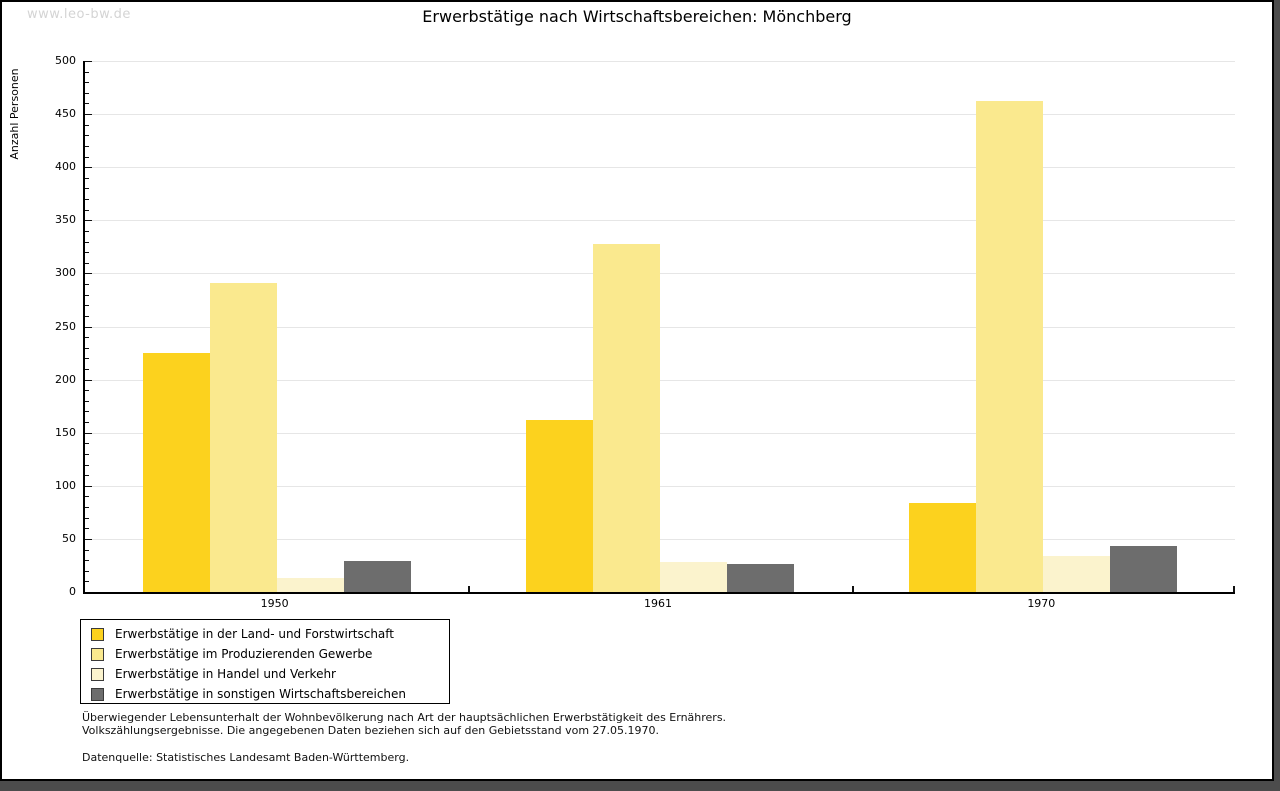 Image resolution: width=1280 pixels, height=791 pixels. Describe the element at coordinates (65, 379) in the screenshot. I see `y-tick-label: 200` at that location.